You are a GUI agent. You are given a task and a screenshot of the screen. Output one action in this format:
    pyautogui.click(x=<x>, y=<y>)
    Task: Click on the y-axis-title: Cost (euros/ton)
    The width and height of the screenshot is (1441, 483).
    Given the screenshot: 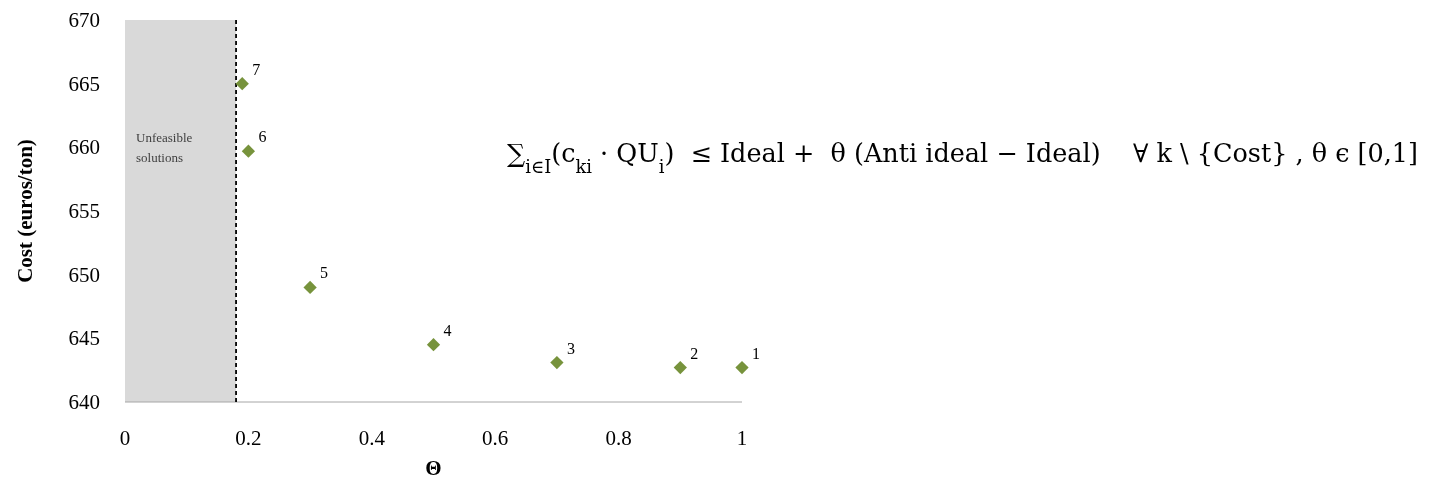 What is the action you would take?
    pyautogui.click(x=25, y=211)
    